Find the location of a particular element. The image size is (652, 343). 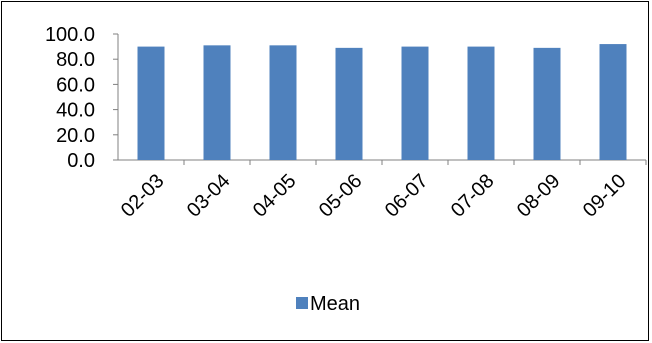

x-axis-ticks: 02-03 03-04 04-05 05-06 06-07 07-08 08-09 09-10 is located at coordinates (382, 191).